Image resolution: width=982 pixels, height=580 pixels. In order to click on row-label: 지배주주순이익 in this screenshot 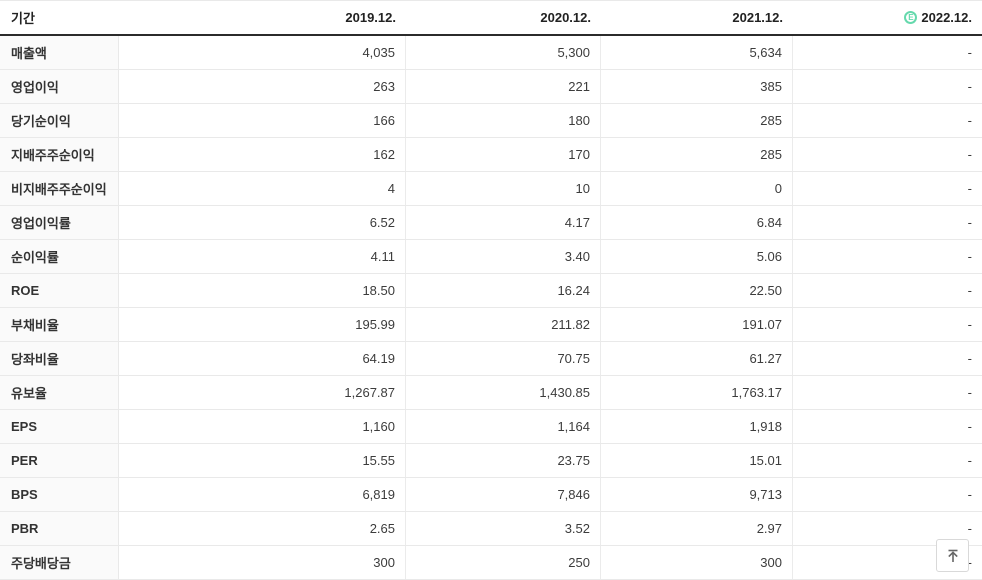, I will do `click(59, 154)`.